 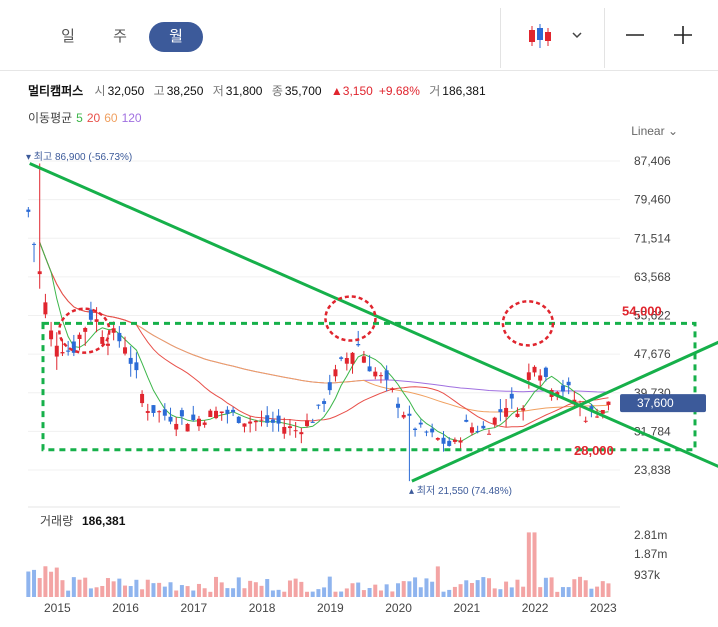 I want to click on zoom-out-button, so click(x=635, y=35).